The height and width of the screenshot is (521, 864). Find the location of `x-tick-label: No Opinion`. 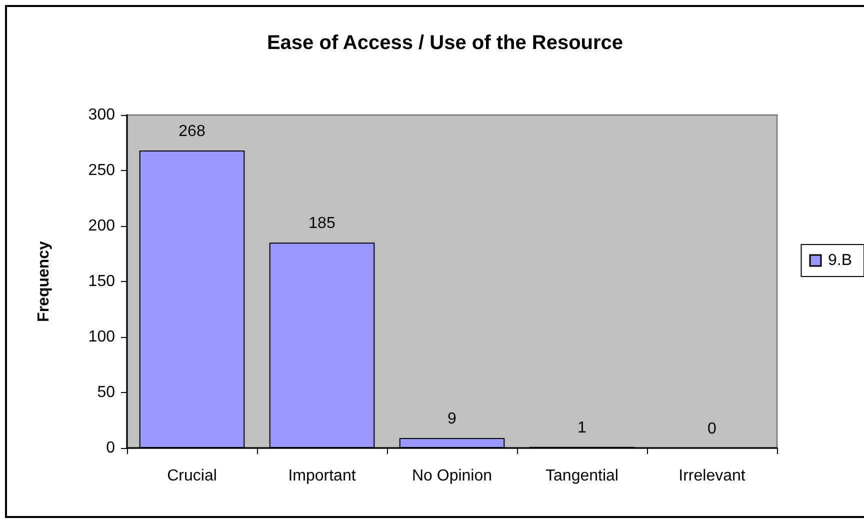

x-tick-label: No Opinion is located at coordinates (452, 476).